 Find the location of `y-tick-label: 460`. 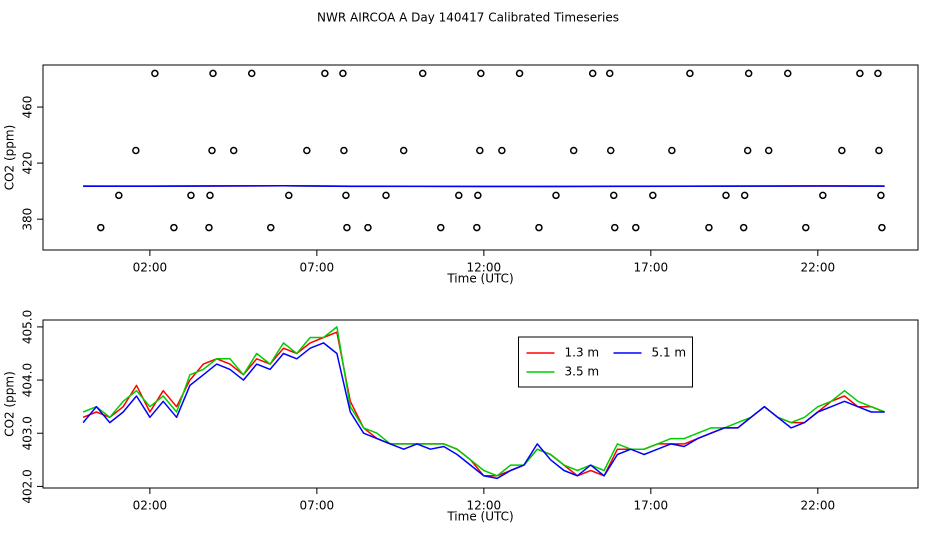

y-tick-label: 460 is located at coordinates (28, 107).